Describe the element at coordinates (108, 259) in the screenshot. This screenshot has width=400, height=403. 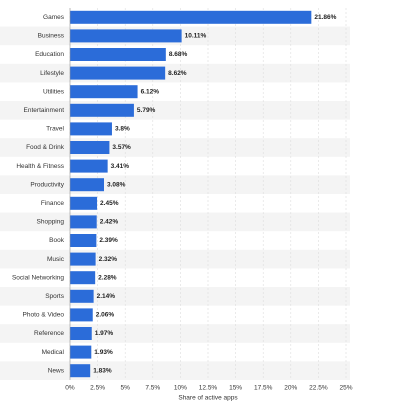
I see `value-label: 2.32%` at that location.